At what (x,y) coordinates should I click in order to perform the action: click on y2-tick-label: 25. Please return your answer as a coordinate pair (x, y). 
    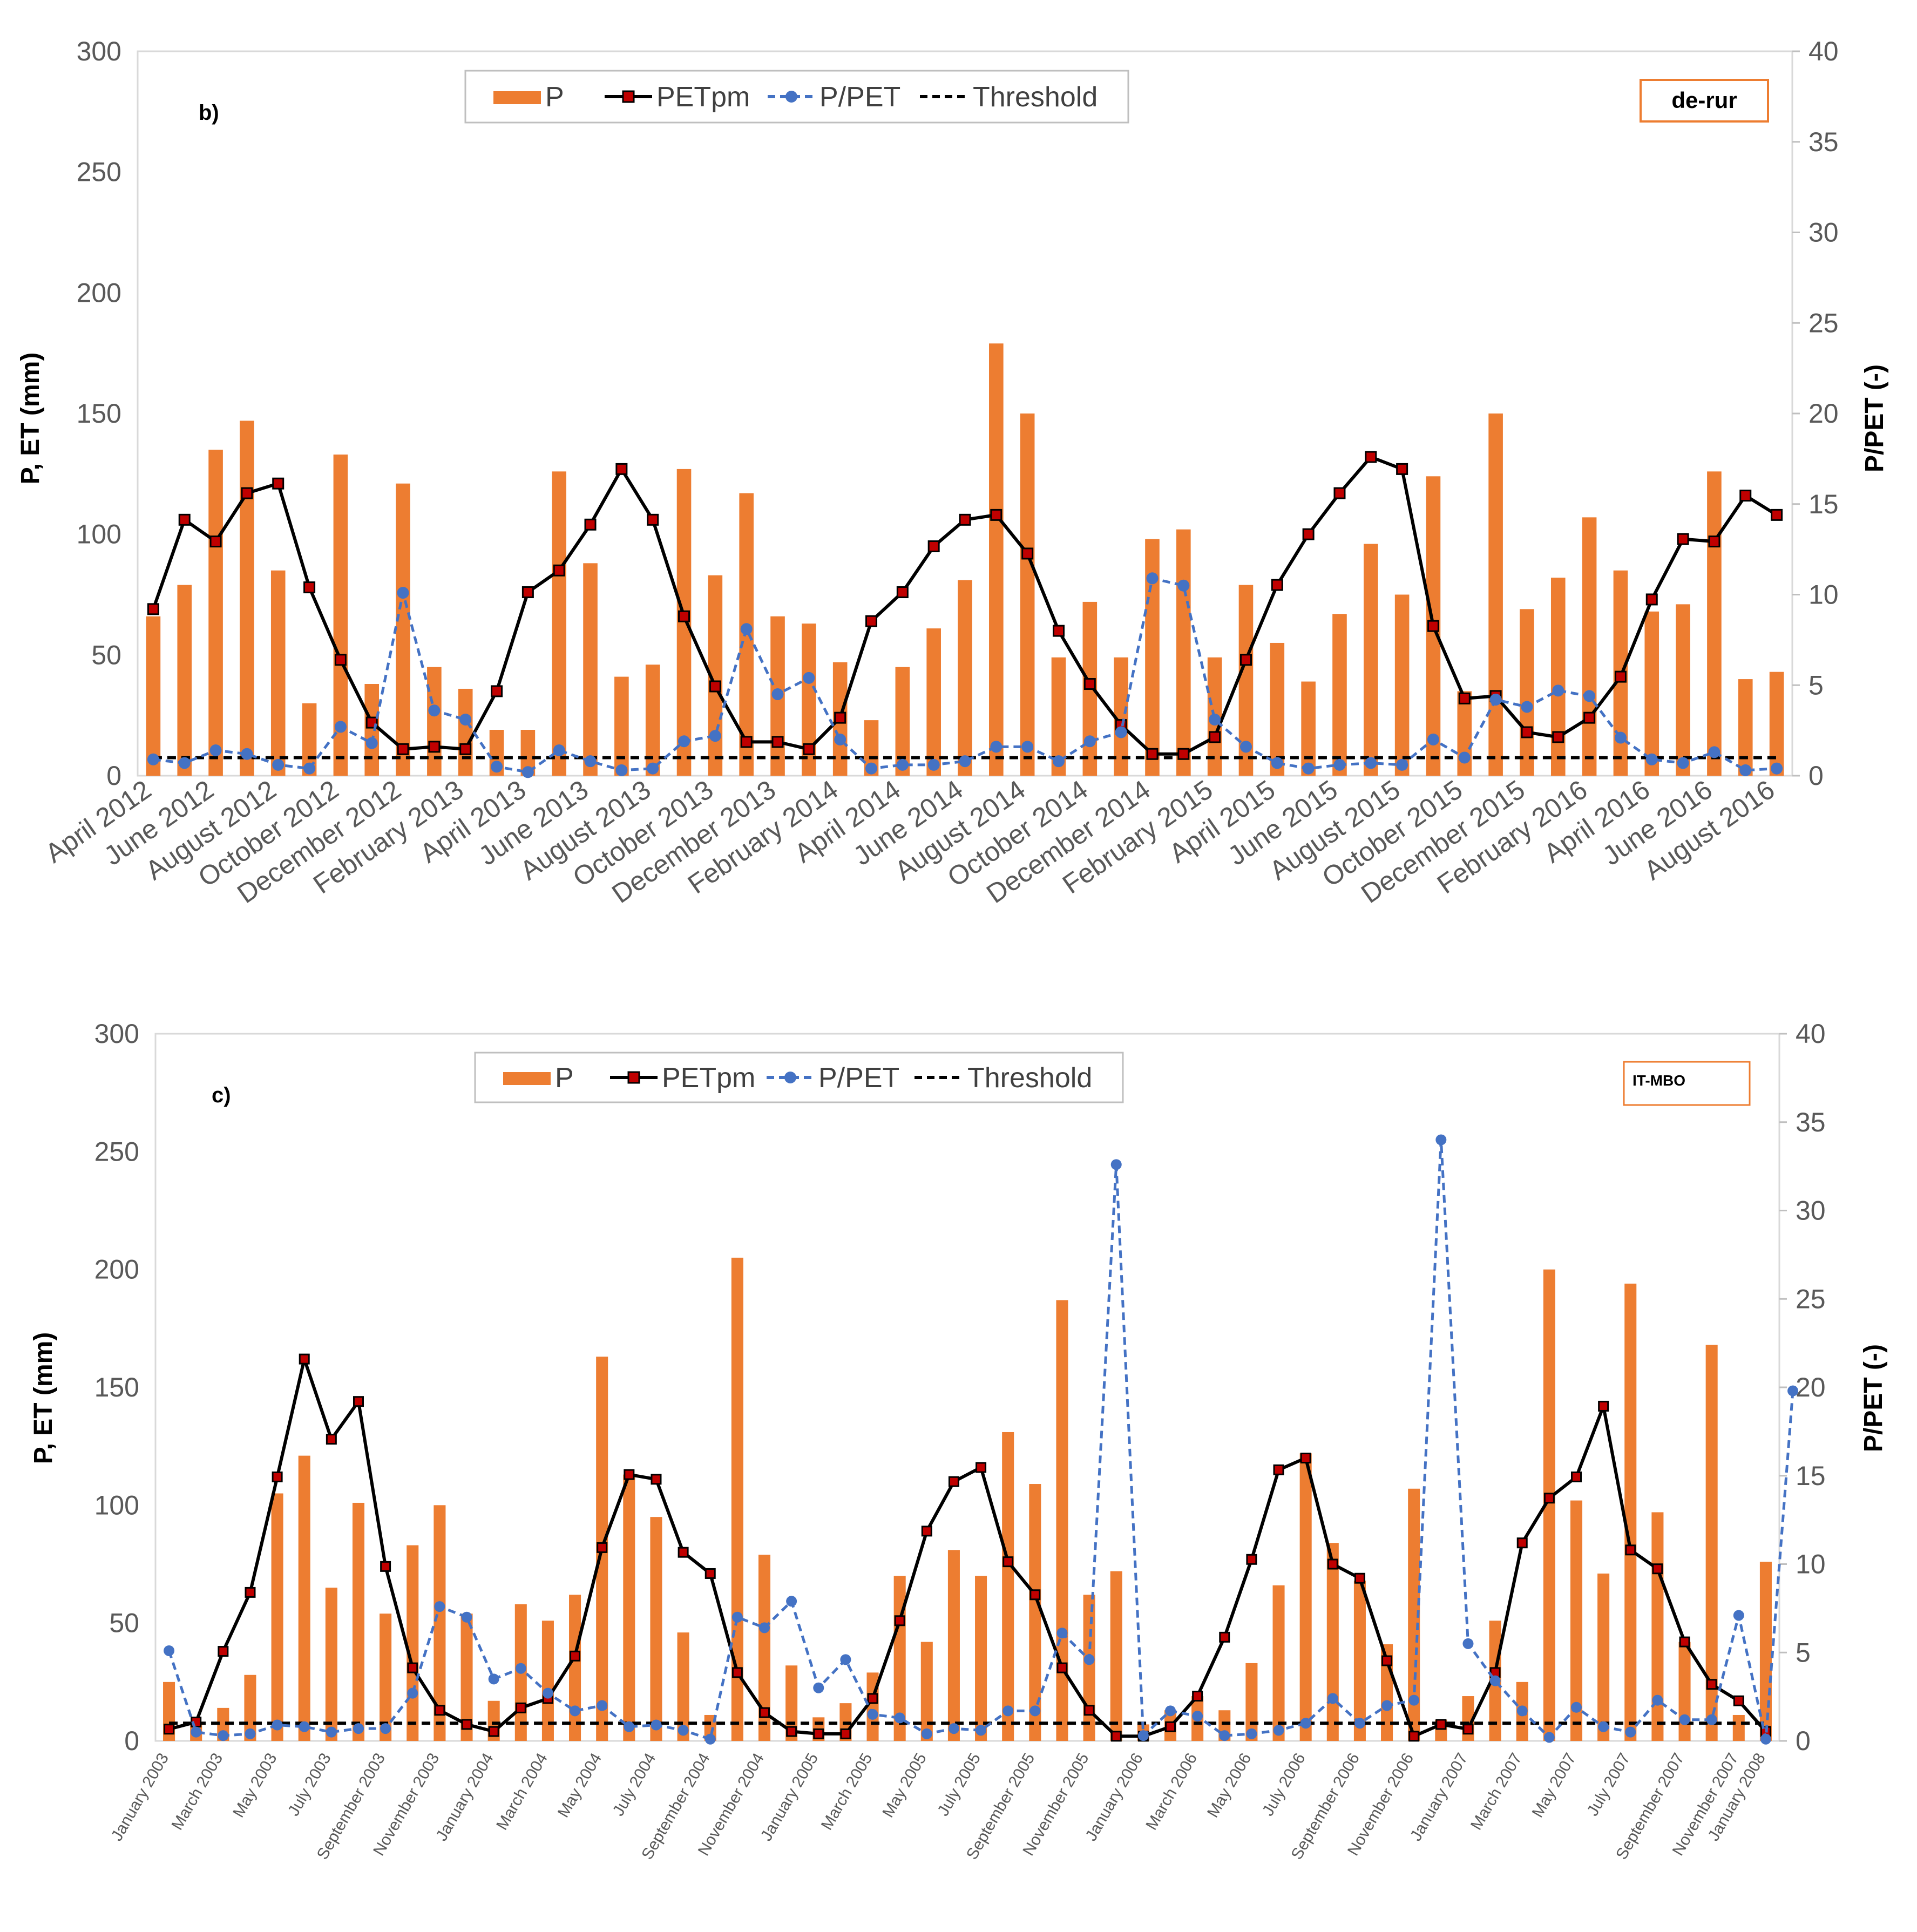
    Looking at the image, I should click on (1823, 323).